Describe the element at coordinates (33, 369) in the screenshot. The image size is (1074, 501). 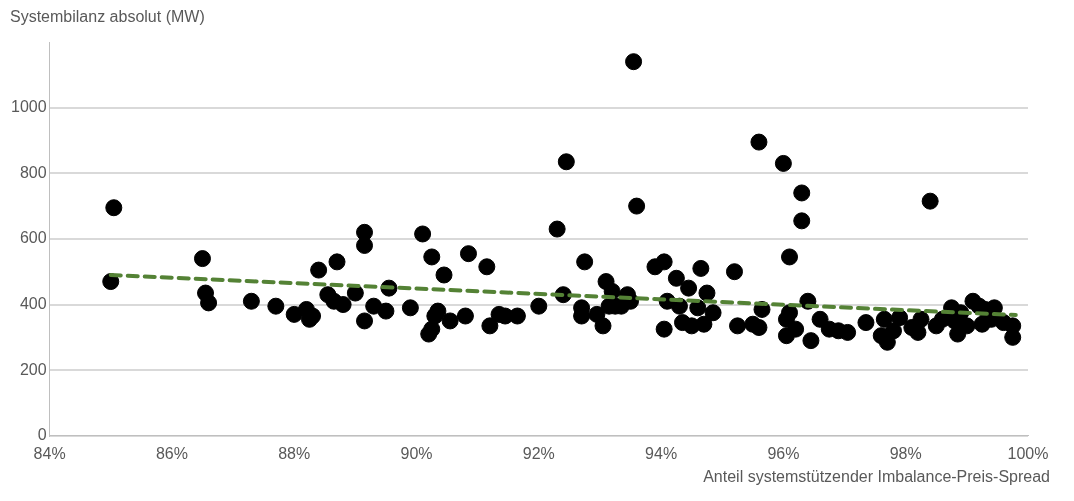
I see `y-tick-label: 200` at that location.